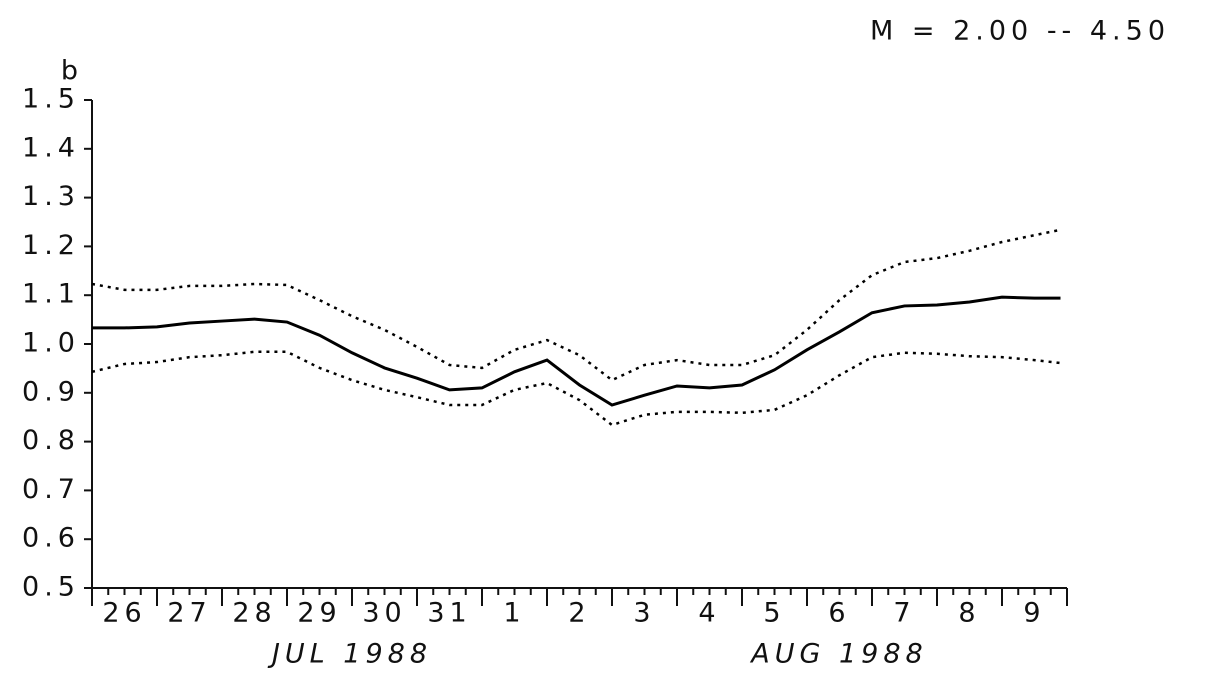 The image size is (1208, 674). Describe the element at coordinates (576, 388) in the screenshot. I see `confidence-line` at that location.